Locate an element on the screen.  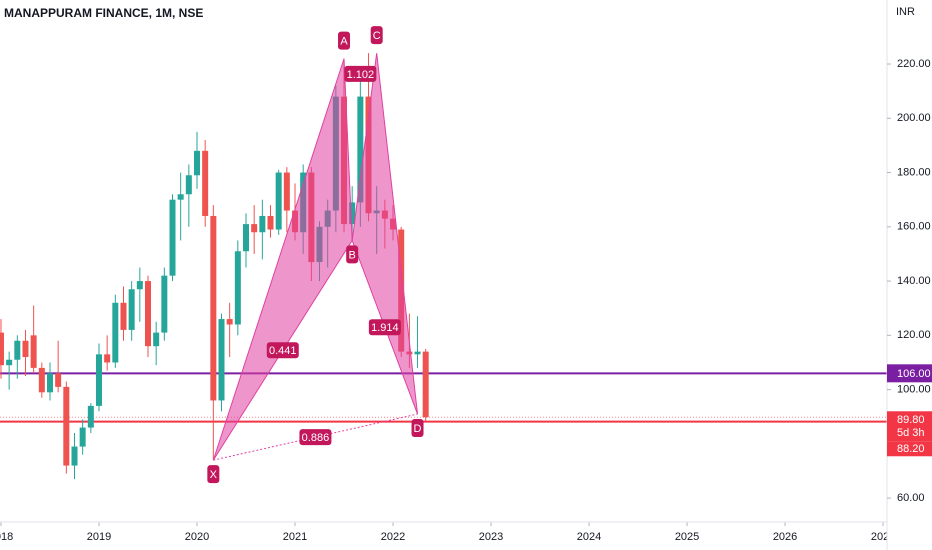
last-price-label: 89.80 is located at coordinates (911, 420).